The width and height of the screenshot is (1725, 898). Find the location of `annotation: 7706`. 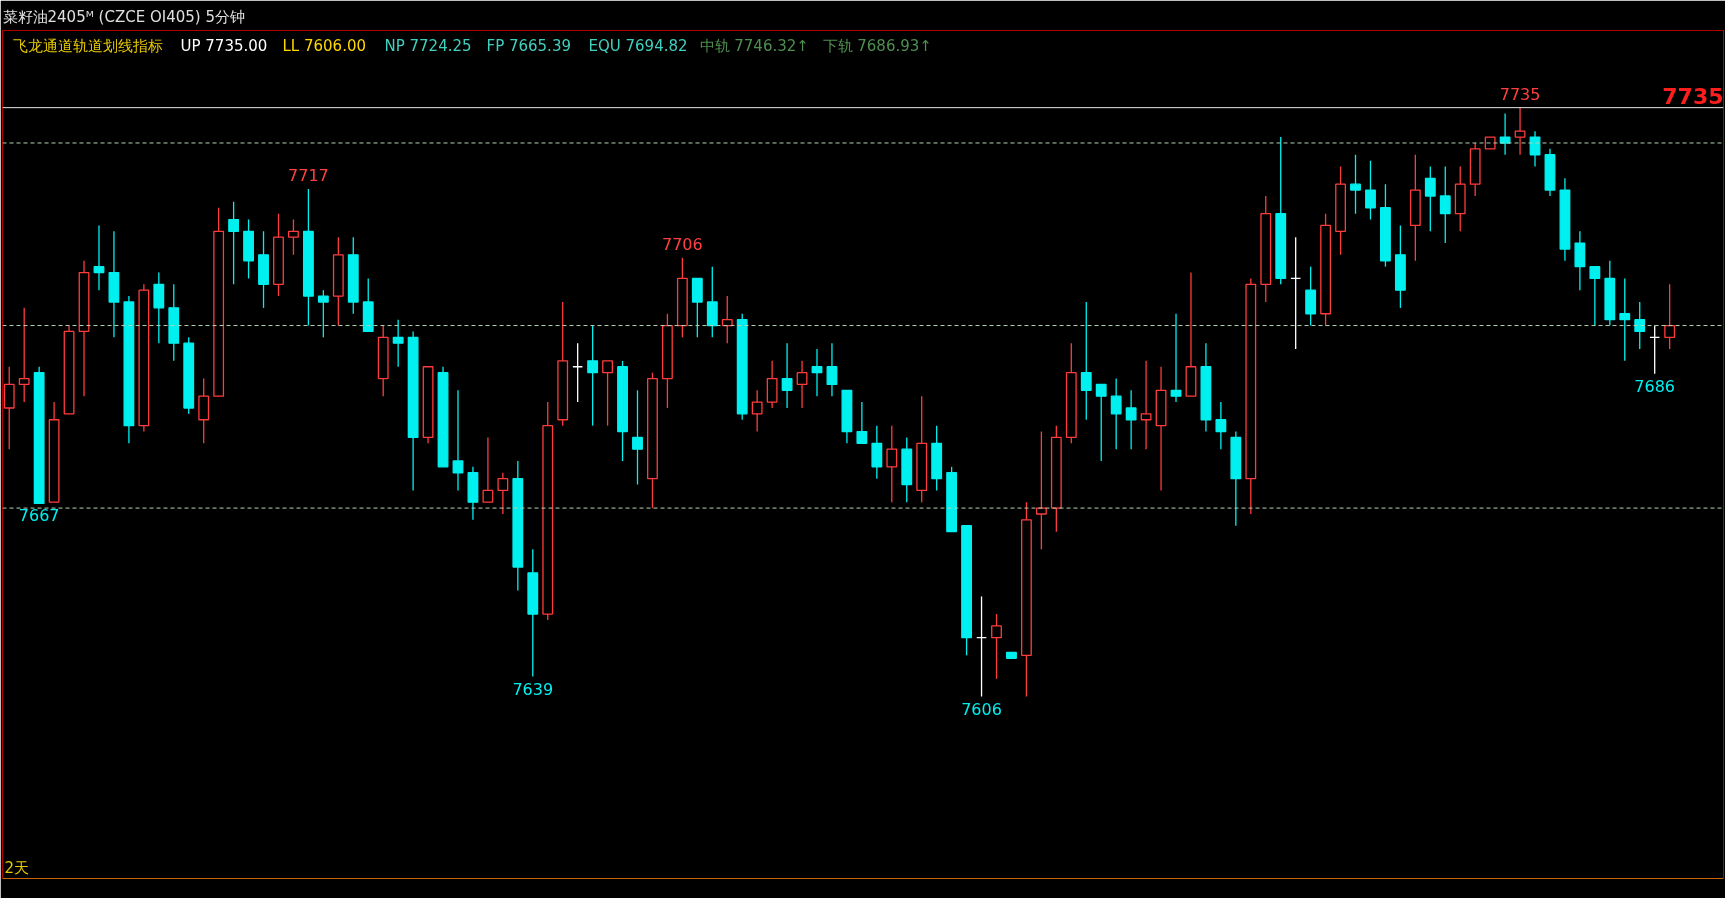

annotation: 7706 is located at coordinates (682, 244).